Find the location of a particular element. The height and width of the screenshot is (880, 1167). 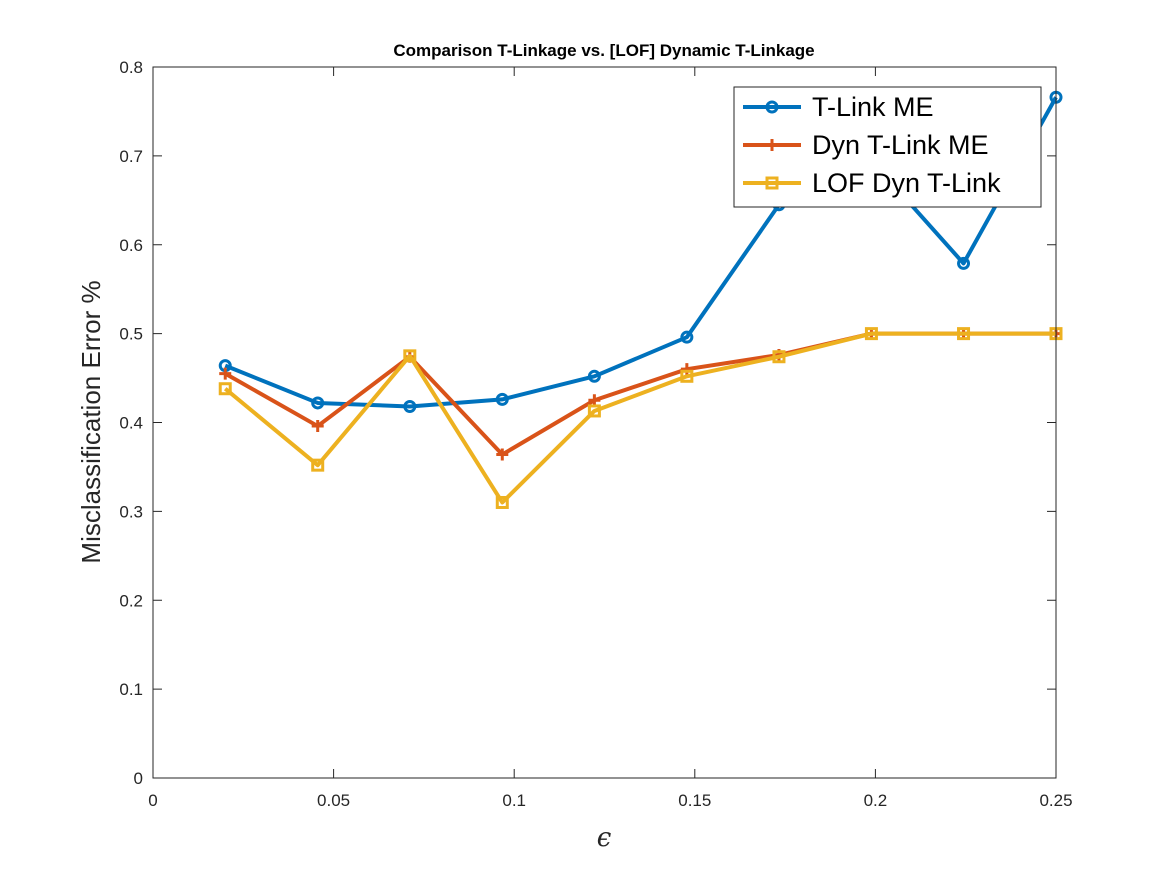

y-tick-label: 0.7 is located at coordinates (131, 156).